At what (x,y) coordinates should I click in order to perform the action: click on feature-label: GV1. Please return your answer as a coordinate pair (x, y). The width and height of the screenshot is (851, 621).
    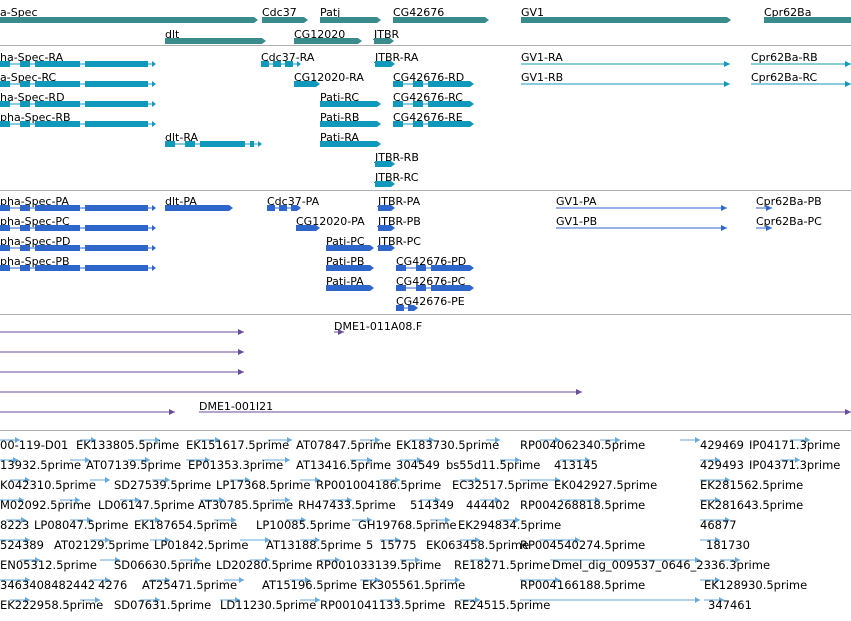
    Looking at the image, I should click on (532, 12).